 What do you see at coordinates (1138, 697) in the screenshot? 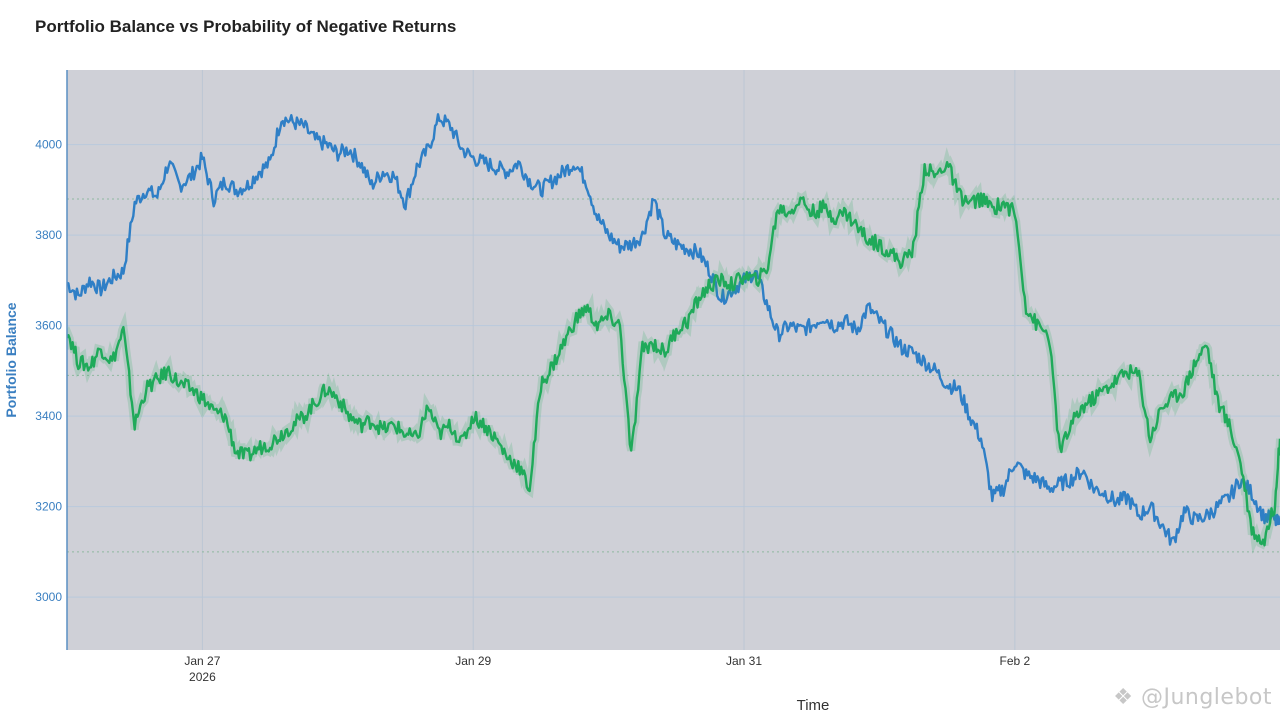
I see `watermark-icon: ❖ @` at bounding box center [1138, 697].